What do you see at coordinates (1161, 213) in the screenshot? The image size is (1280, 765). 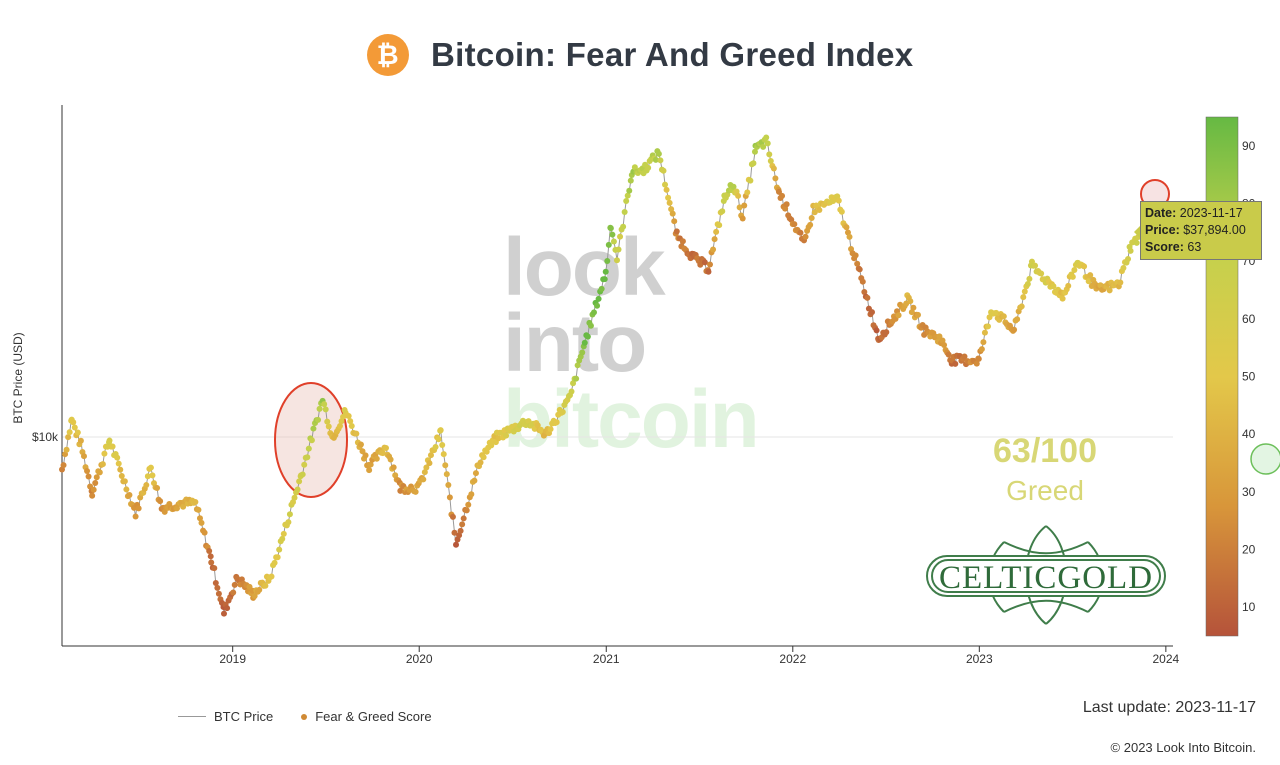 I see `tooltip-date-label: Date:` at bounding box center [1161, 213].